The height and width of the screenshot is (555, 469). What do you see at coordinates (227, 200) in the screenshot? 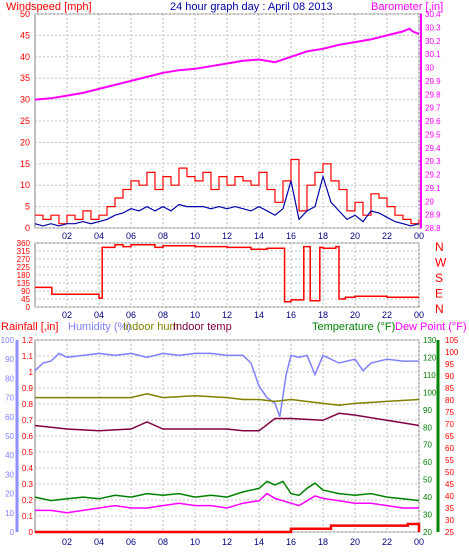
I see `series-wind-speed` at bounding box center [227, 200].